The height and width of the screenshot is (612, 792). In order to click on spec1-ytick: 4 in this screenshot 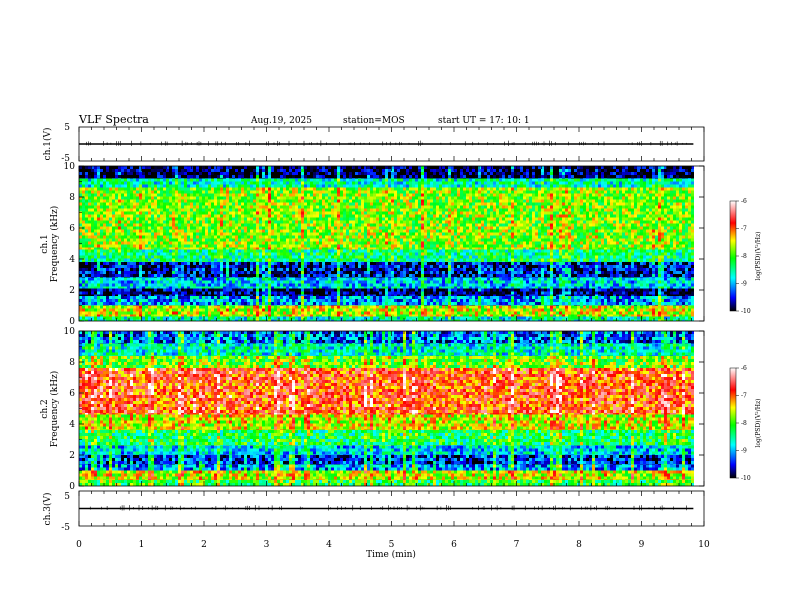, I will do `click(72, 260)`.